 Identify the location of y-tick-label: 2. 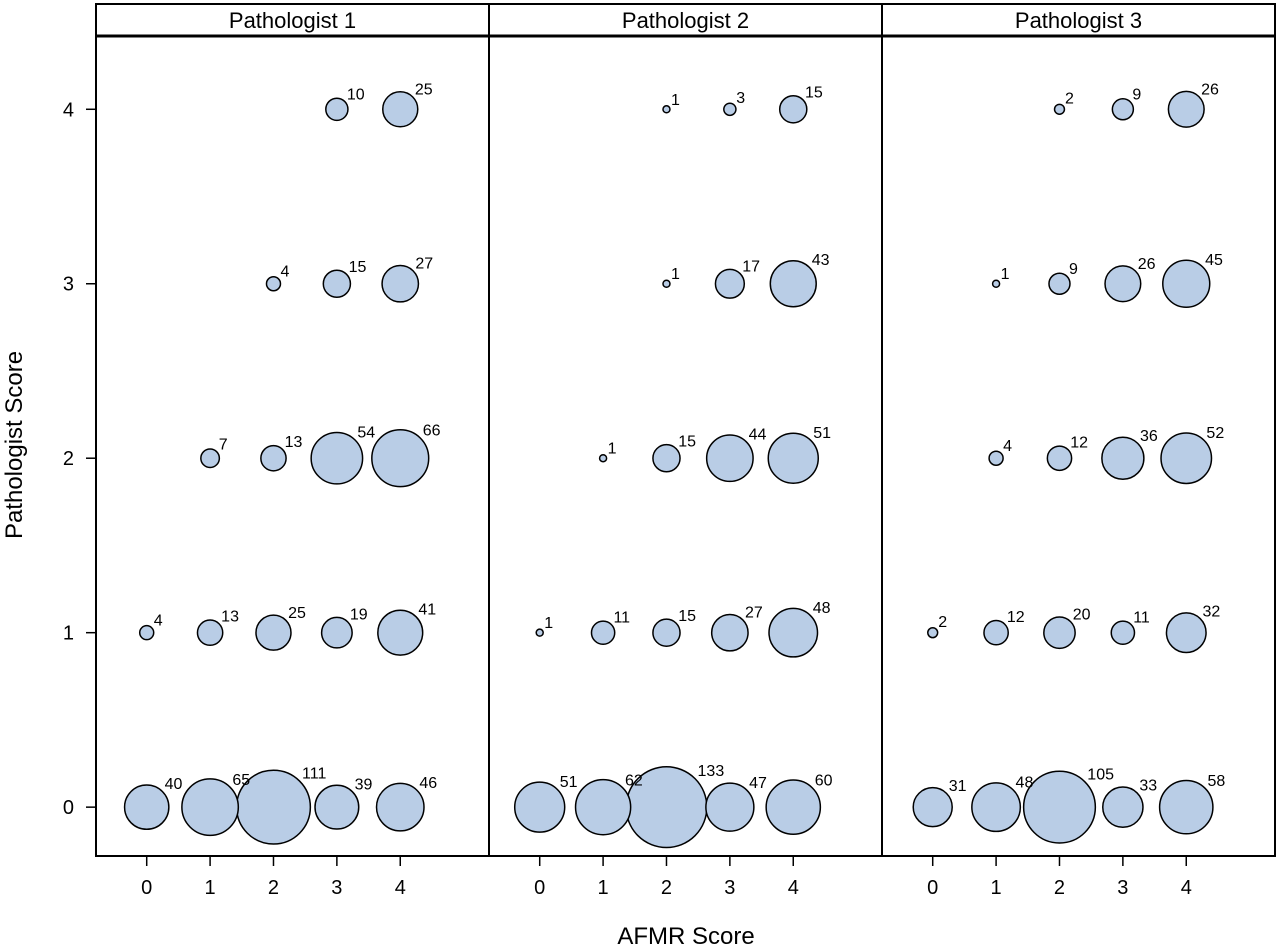
(68, 459).